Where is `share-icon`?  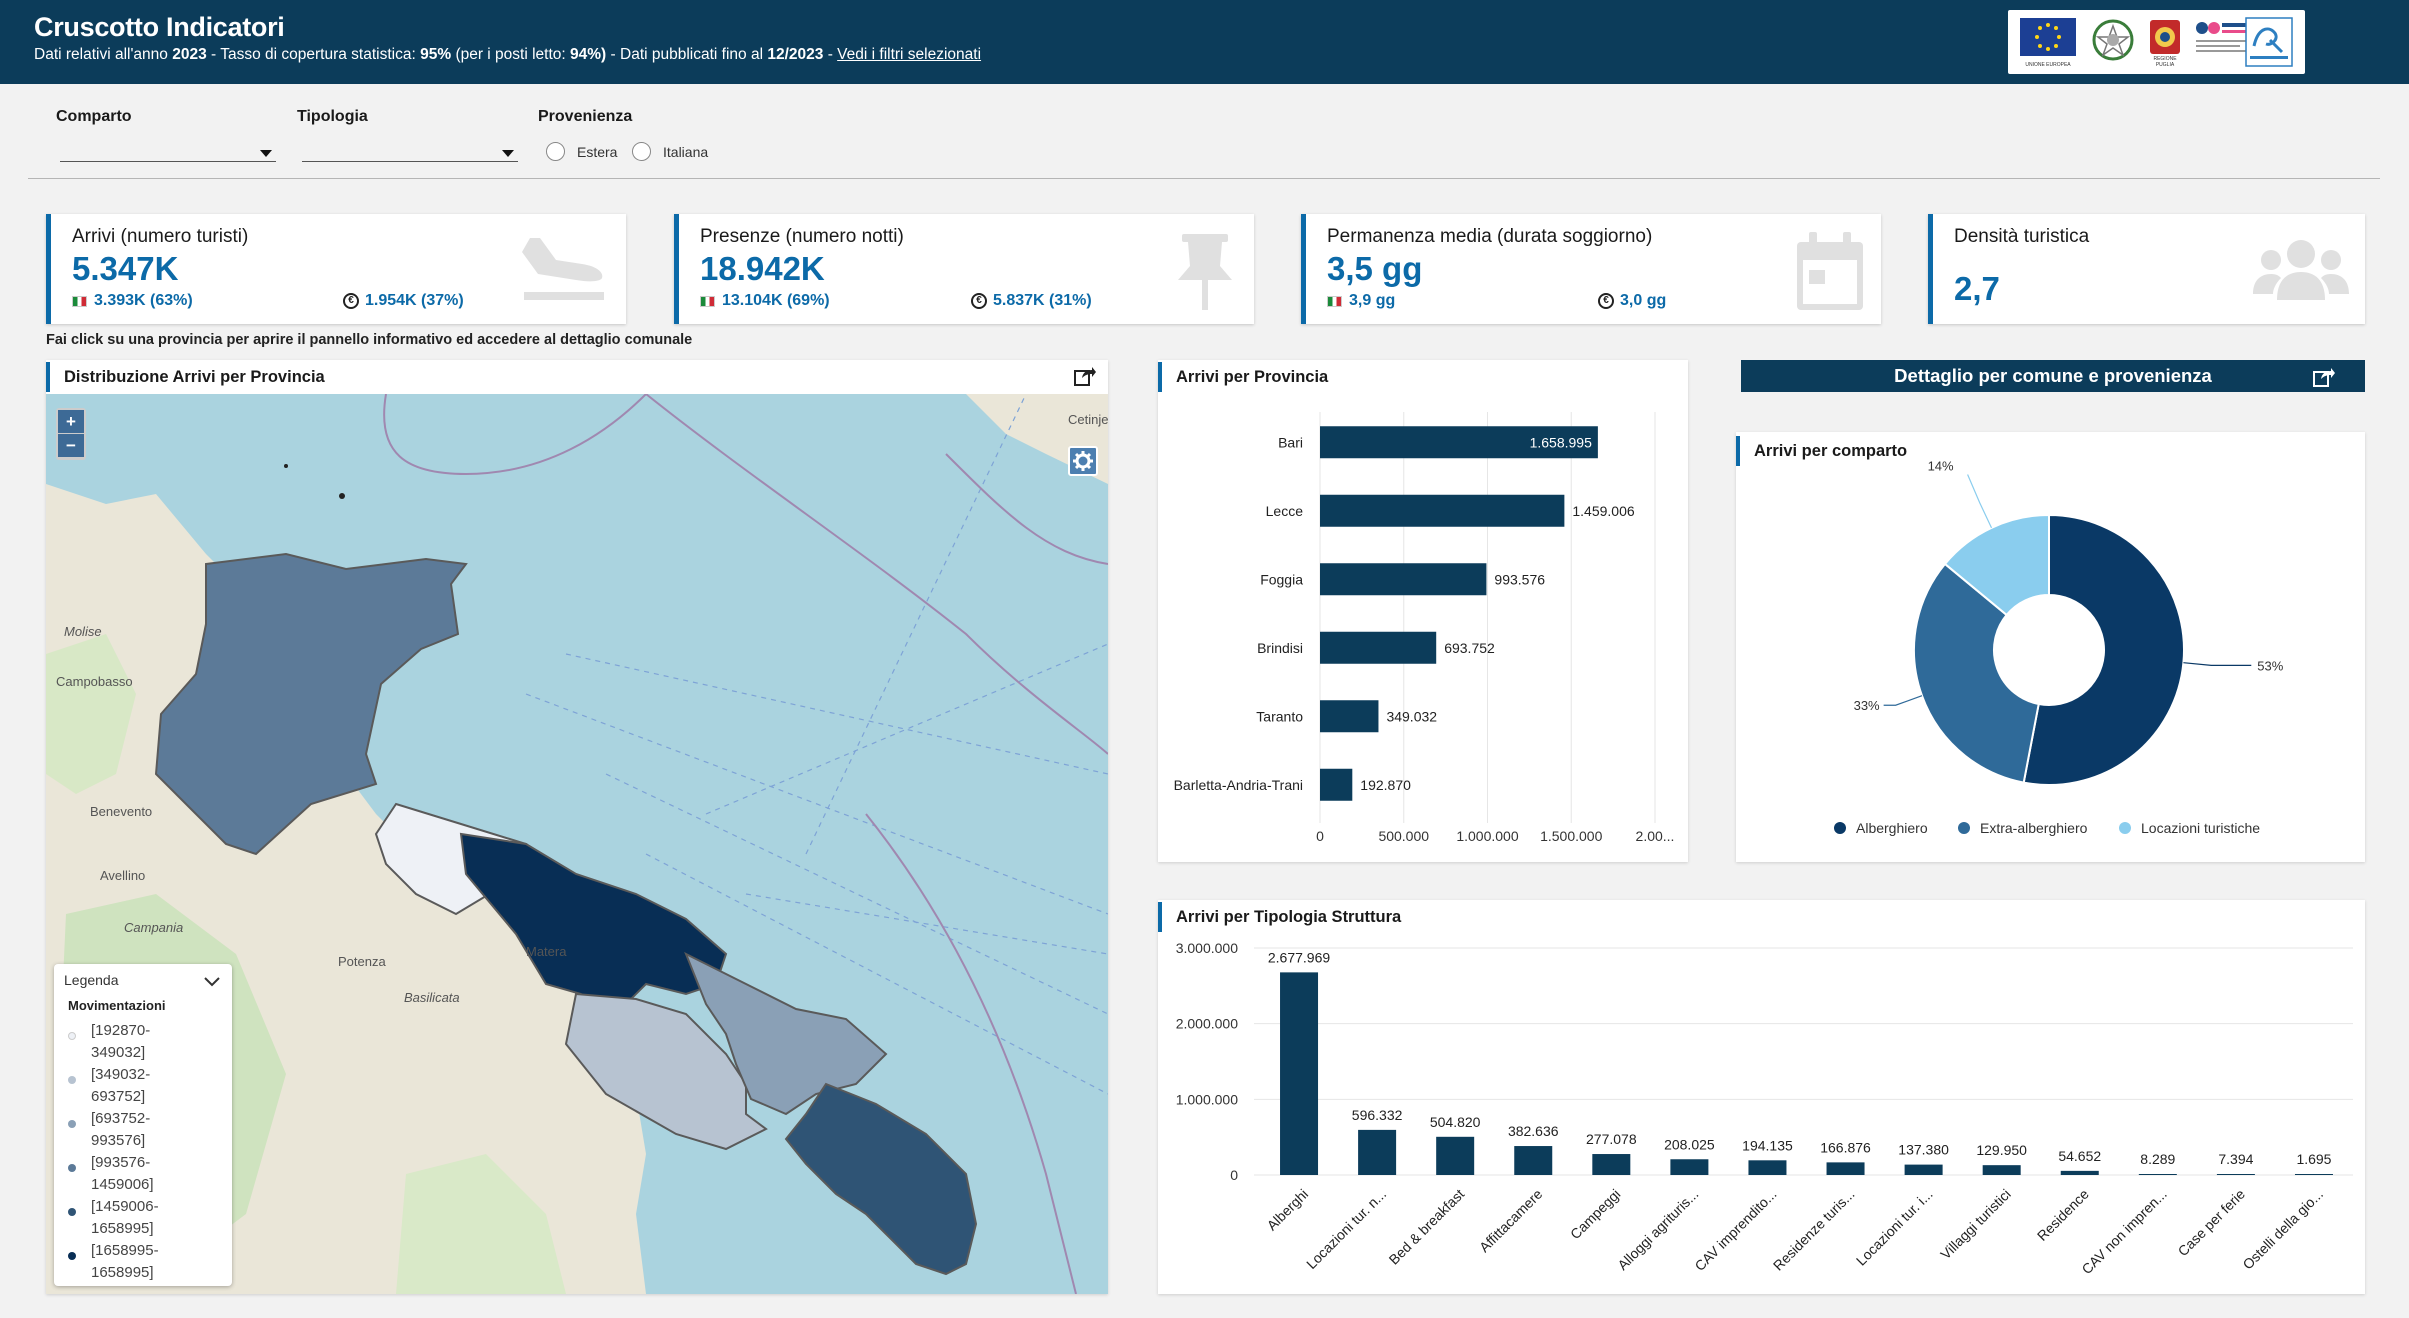
share-icon is located at coordinates (1085, 376).